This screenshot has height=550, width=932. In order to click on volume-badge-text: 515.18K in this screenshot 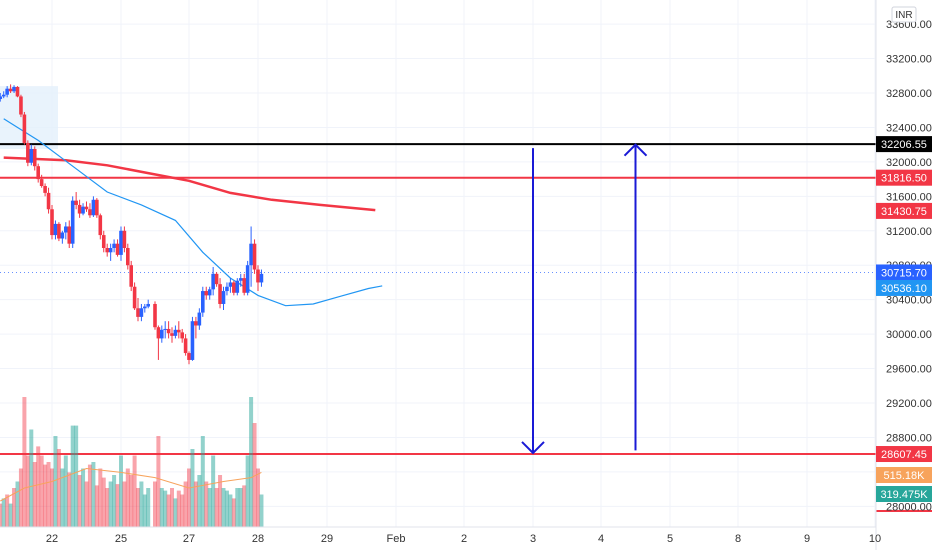, I will do `click(905, 476)`.